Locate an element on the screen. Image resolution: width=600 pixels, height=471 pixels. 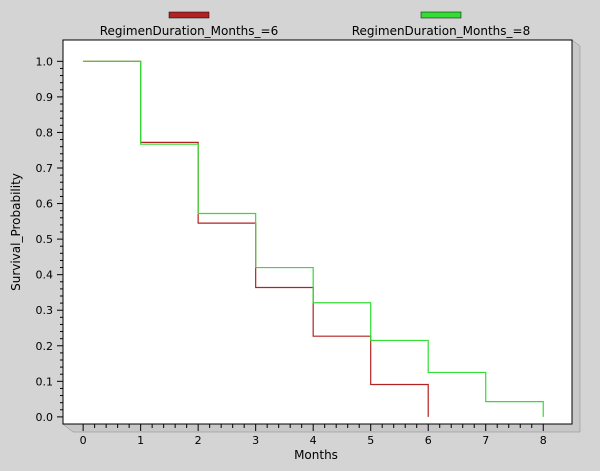
x-tick-label: 8 is located at coordinates (543, 440).